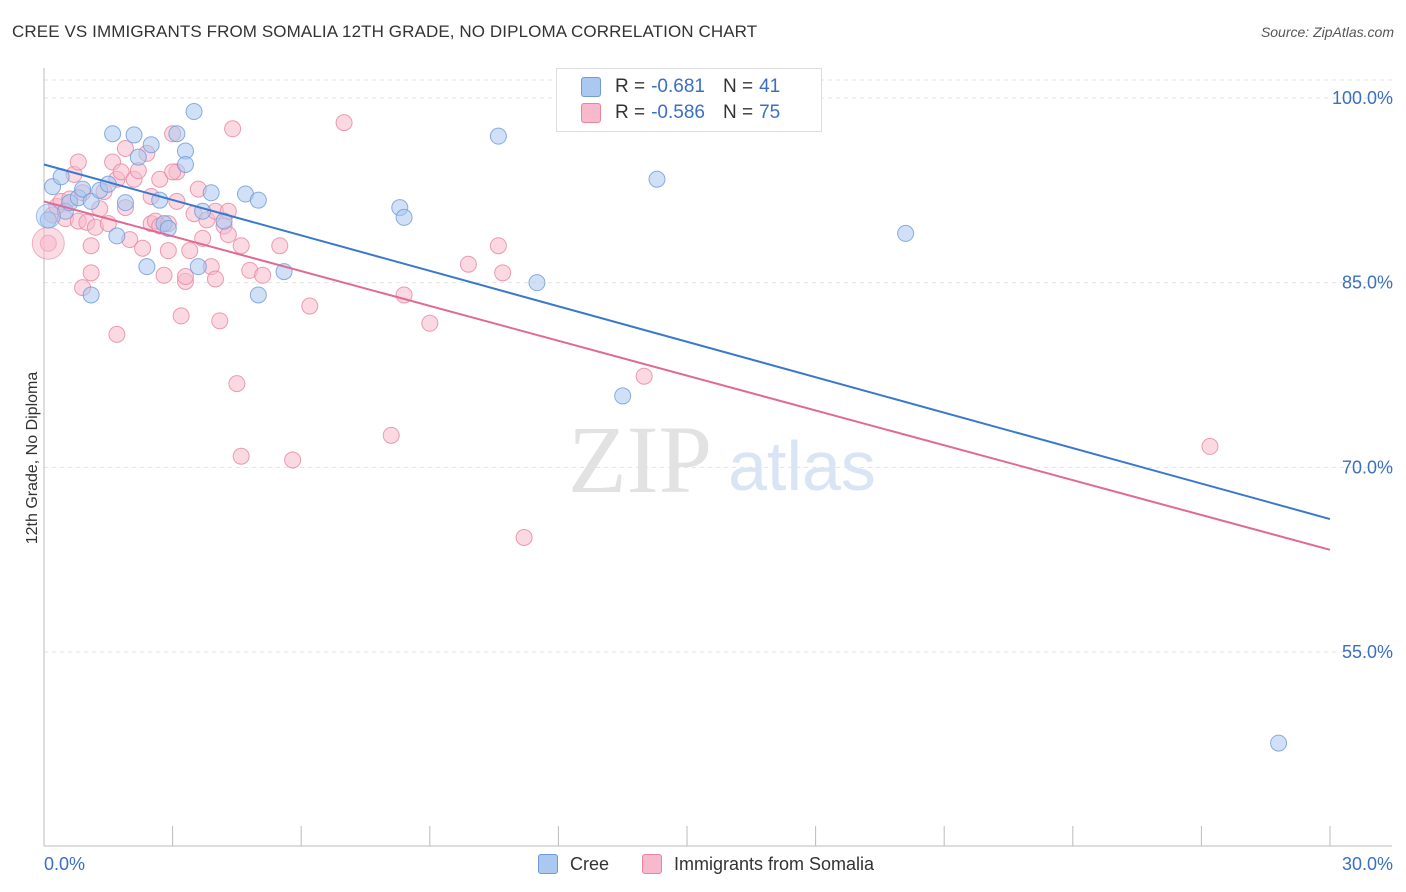 Image resolution: width=1406 pixels, height=892 pixels. I want to click on cree-point-cluster, so click(48, 216).